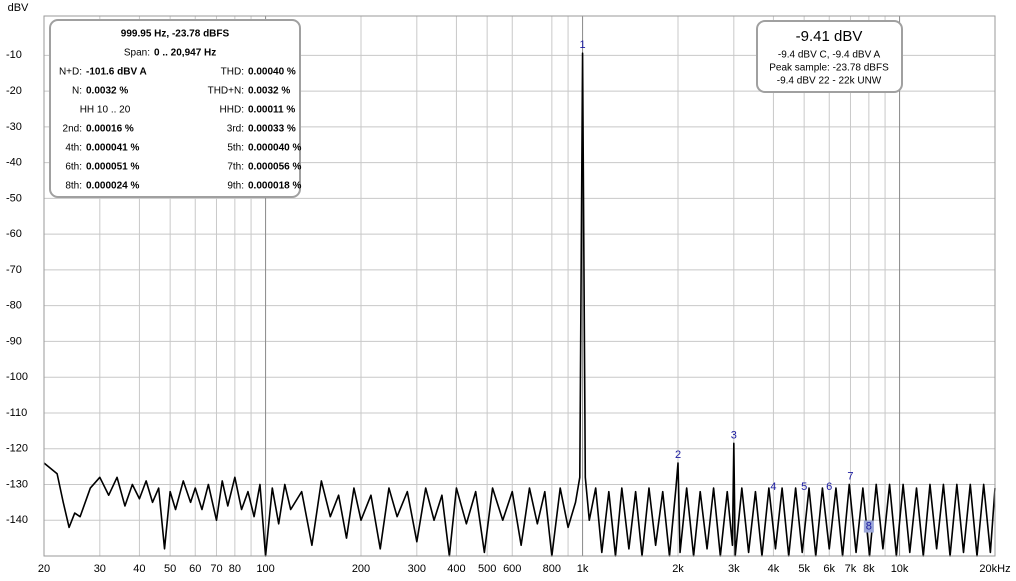 This screenshot has width=1016, height=581. What do you see at coordinates (829, 68) in the screenshot?
I see `level-line: Peak sample: -23.78 dBFS` at bounding box center [829, 68].